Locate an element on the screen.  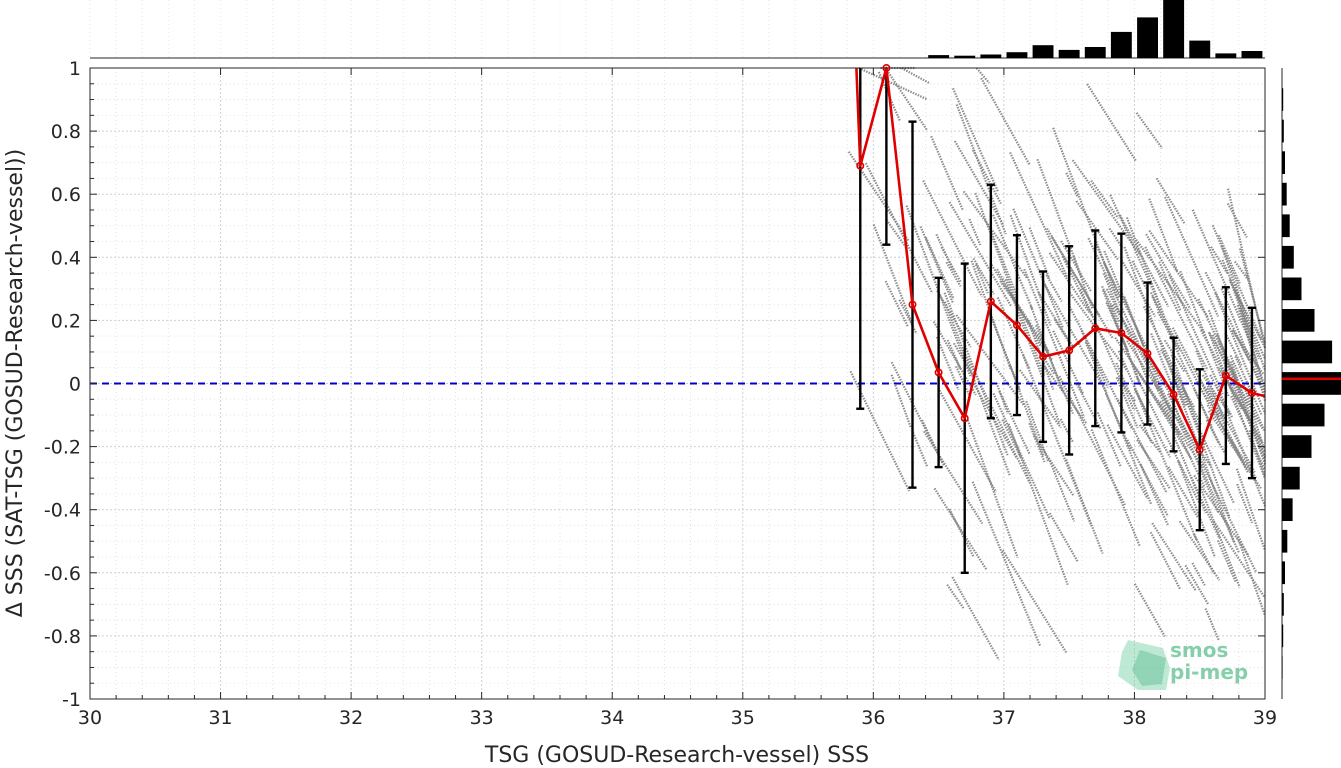
top-histogram is located at coordinates (677, 29).